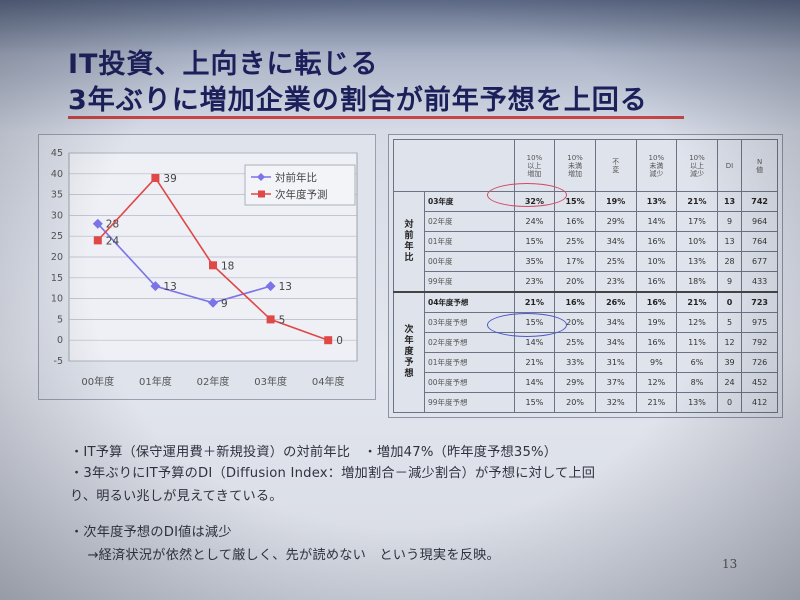  What do you see at coordinates (729, 363) in the screenshot?
I see `table-cell: 39` at bounding box center [729, 363].